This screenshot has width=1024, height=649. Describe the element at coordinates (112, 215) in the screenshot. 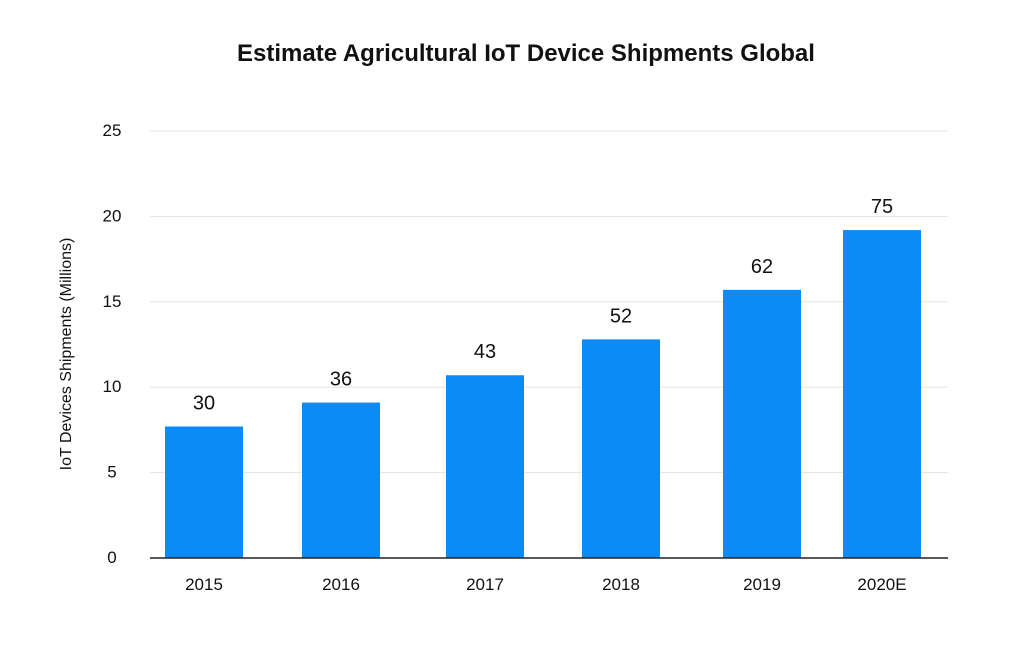

I see `y-tick-label: 20` at that location.